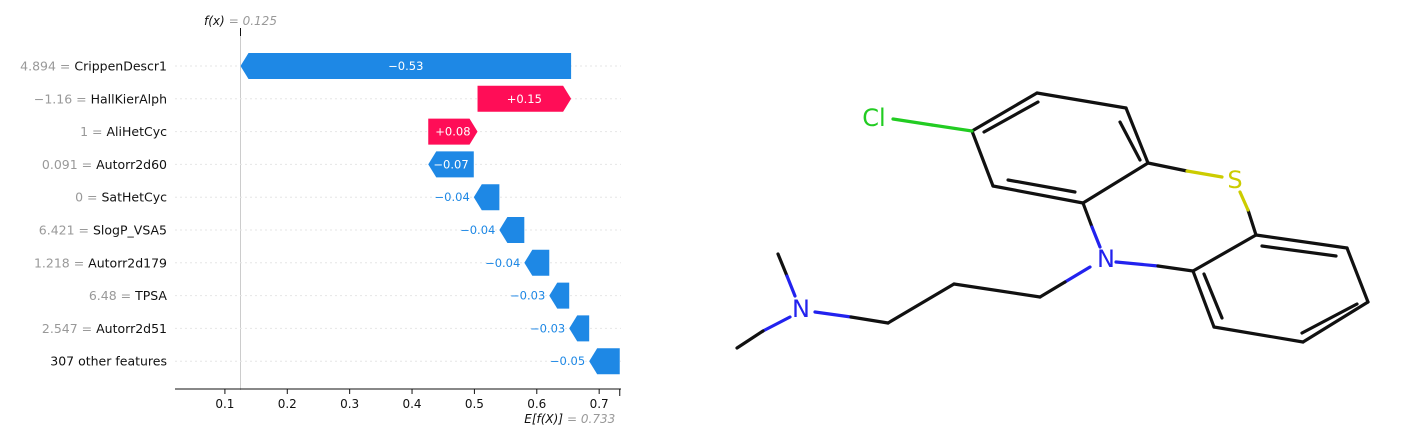  What do you see at coordinates (474, 404) in the screenshot?
I see `x-tick-label: 0.5` at bounding box center [474, 404].